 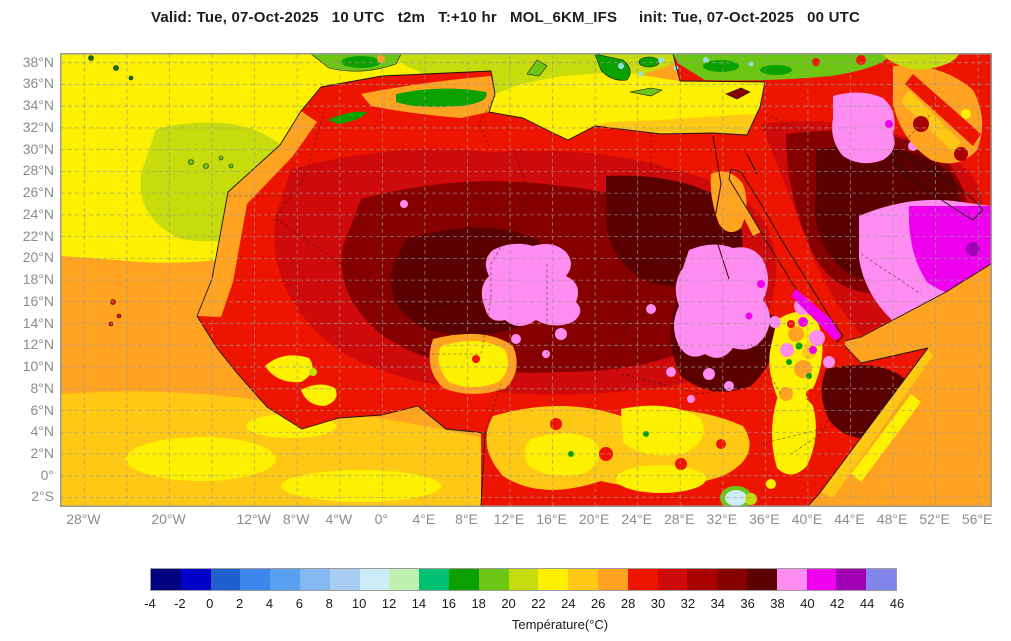 I want to click on colorbar-tick: 12, so click(x=389, y=603).